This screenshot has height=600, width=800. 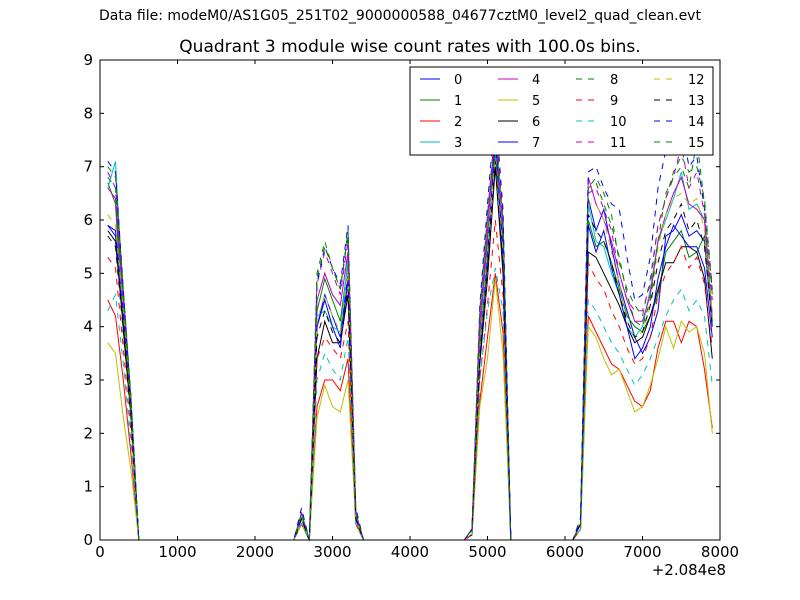 I want to click on x-tick-label: 1000, so click(x=177, y=552).